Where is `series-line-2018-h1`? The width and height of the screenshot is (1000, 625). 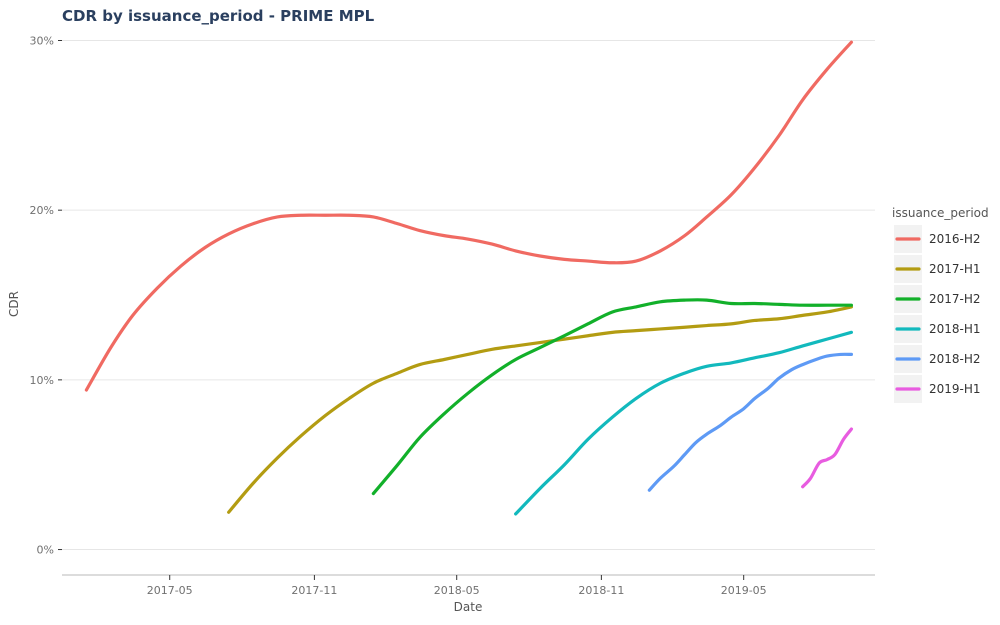
series-line-2018-h1 is located at coordinates (684, 423).